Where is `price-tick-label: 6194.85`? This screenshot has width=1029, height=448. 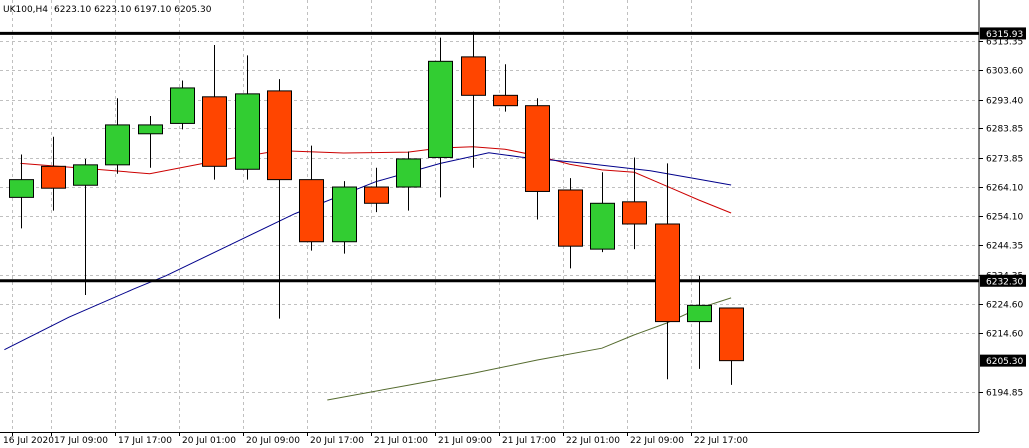
price-tick-label: 6194.85 is located at coordinates (1004, 394).